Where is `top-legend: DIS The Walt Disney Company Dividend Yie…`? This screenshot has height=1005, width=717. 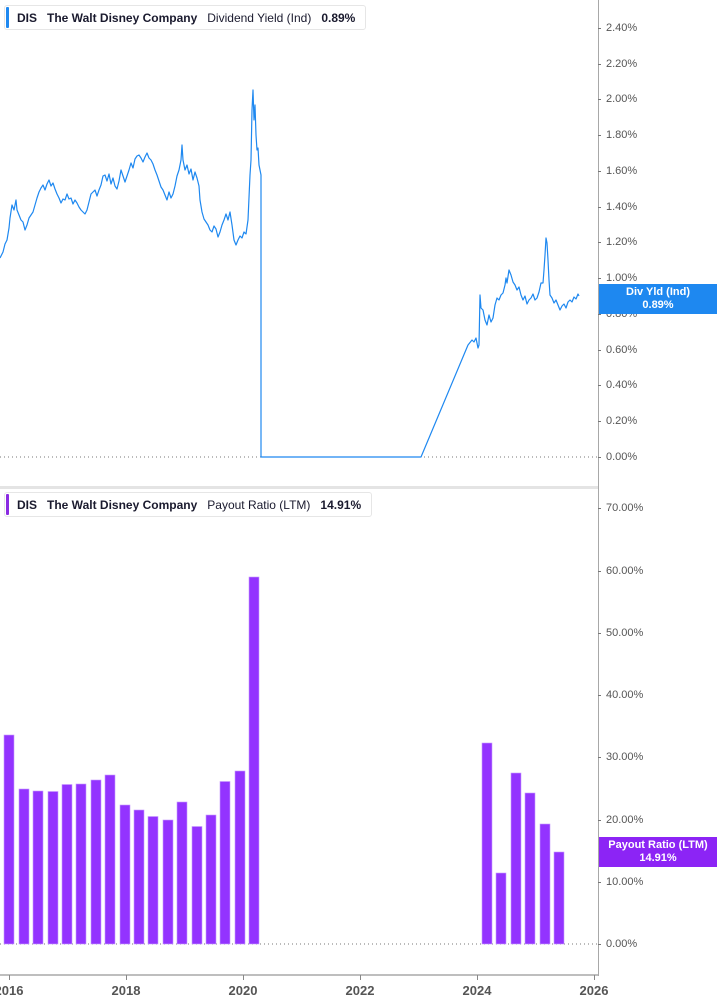
top-legend: DIS The Walt Disney Company Dividend Yie… is located at coordinates (185, 17).